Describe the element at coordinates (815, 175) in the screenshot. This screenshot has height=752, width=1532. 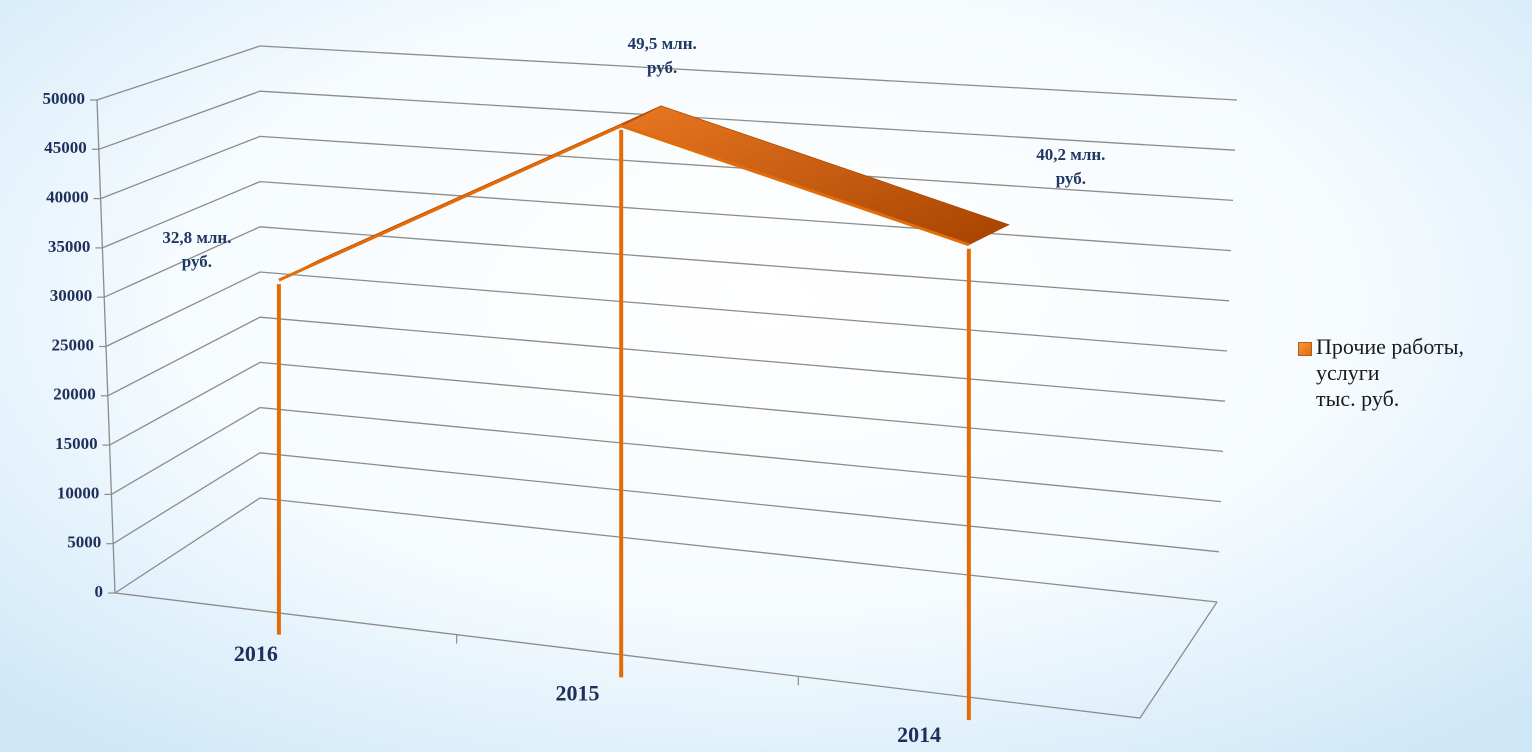
I see `ribbon` at that location.